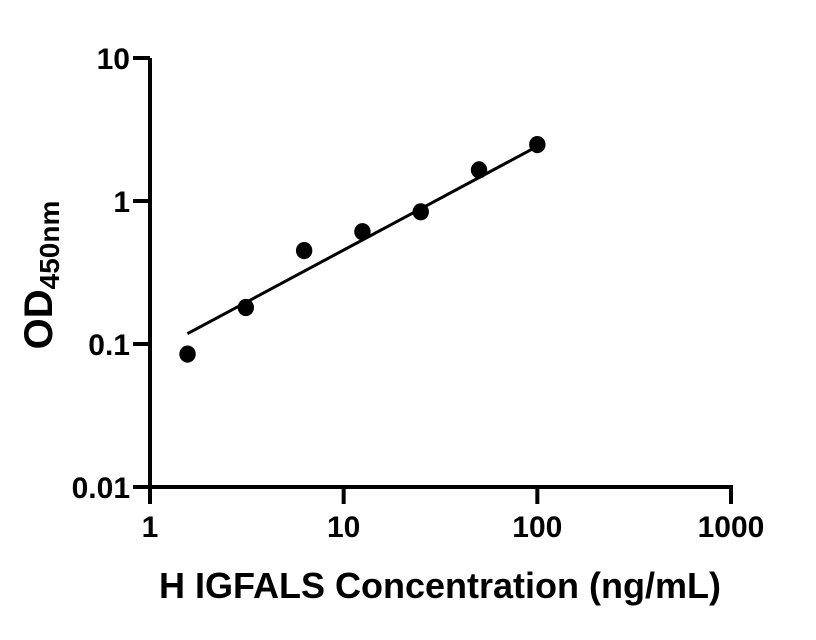 Image resolution: width=816 pixels, height=640 pixels. What do you see at coordinates (440, 585) in the screenshot?
I see `x-axis-title: H IGFALS Concentration (ng/mL)` at bounding box center [440, 585].